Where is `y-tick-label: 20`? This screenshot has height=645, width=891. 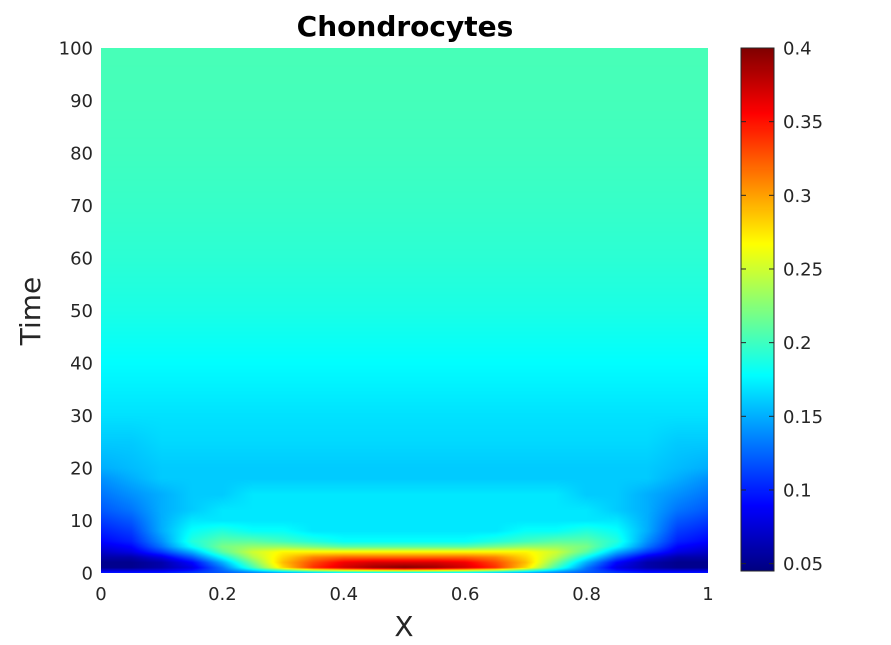
y-tick-label: 20 is located at coordinates (81, 469).